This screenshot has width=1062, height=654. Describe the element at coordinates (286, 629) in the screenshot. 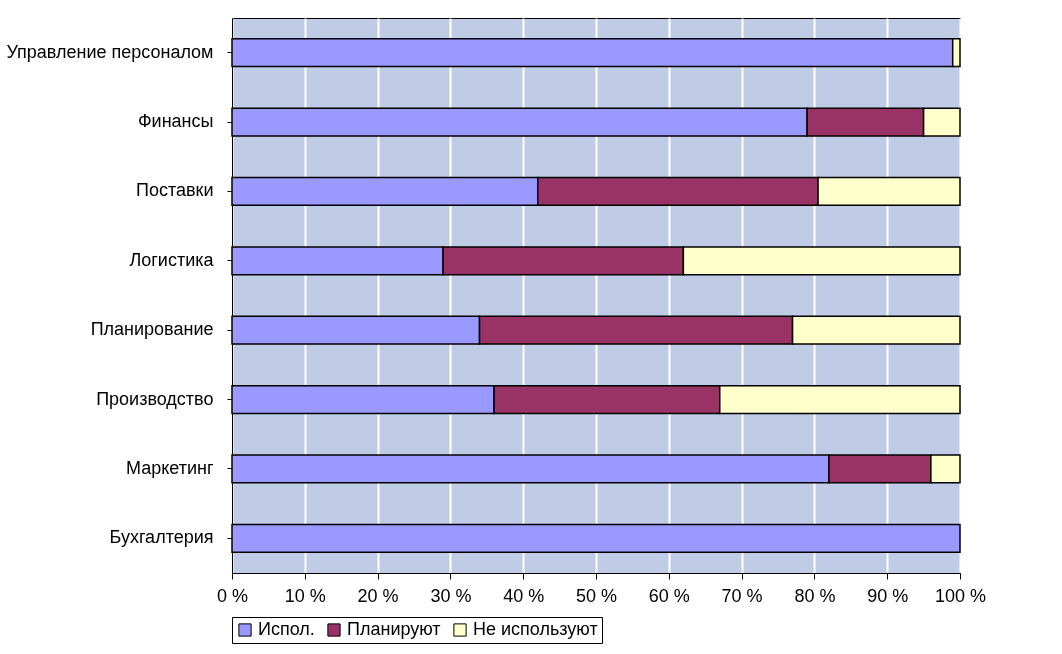

I see `legend-label: Испол.` at that location.